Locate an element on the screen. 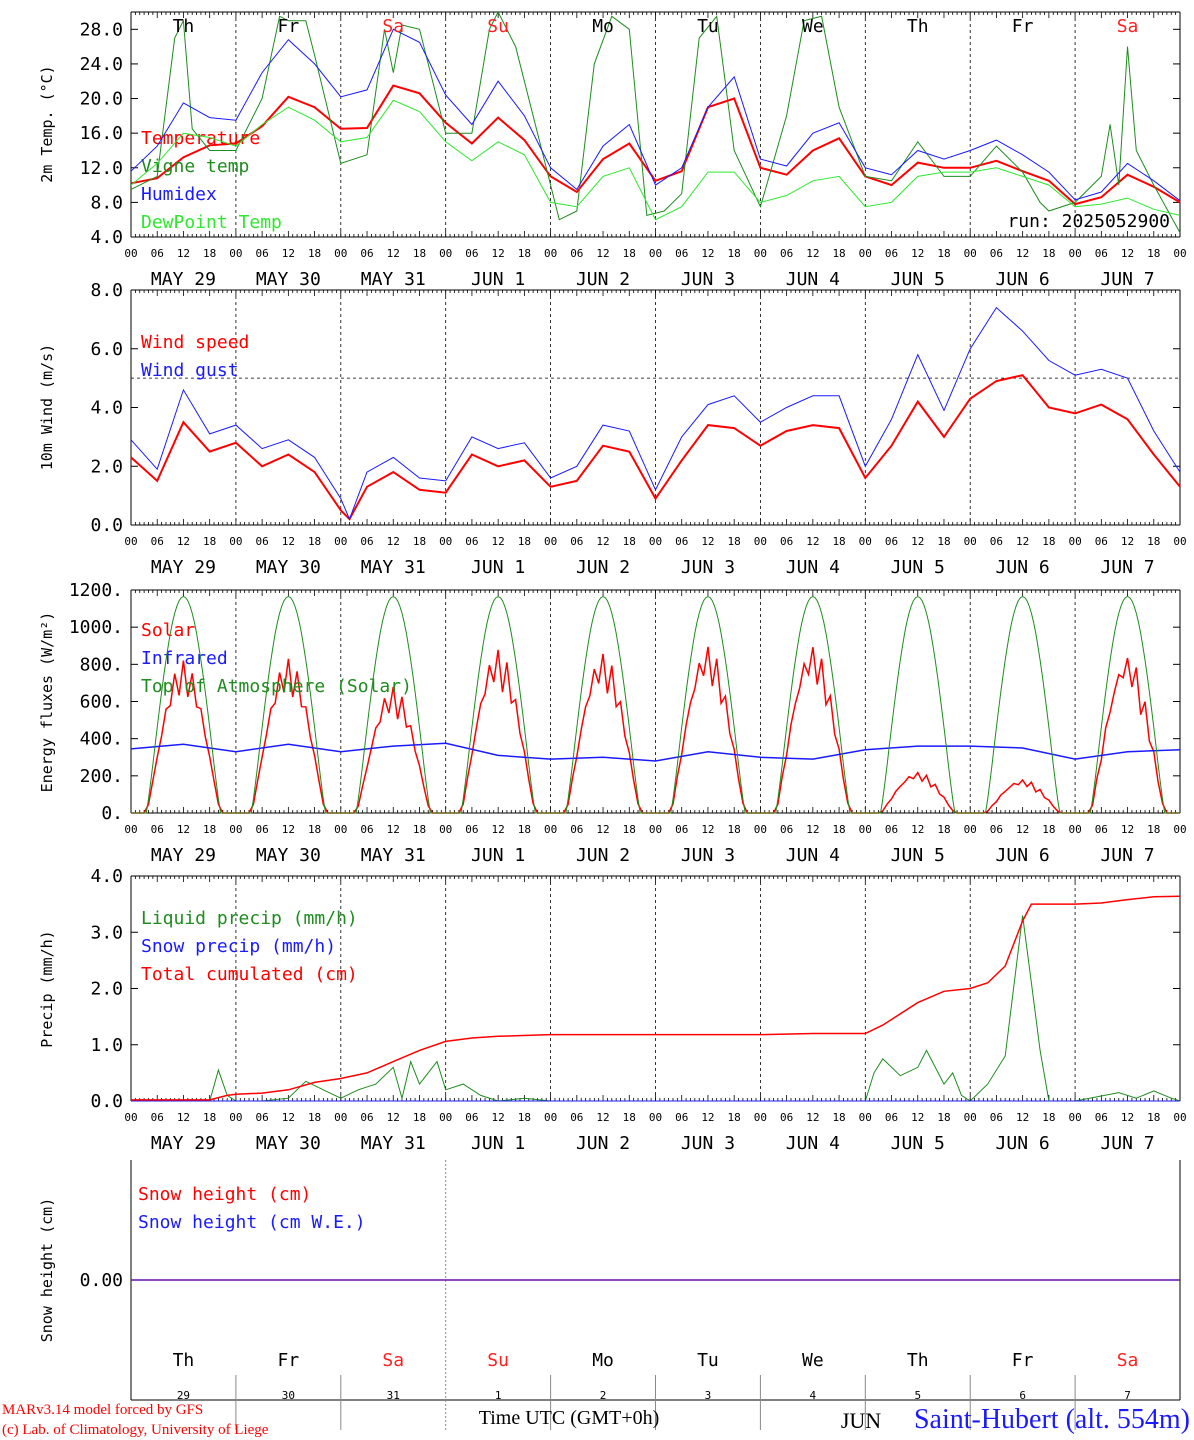  legend-entry: Total cumulated (cm) is located at coordinates (249, 974).